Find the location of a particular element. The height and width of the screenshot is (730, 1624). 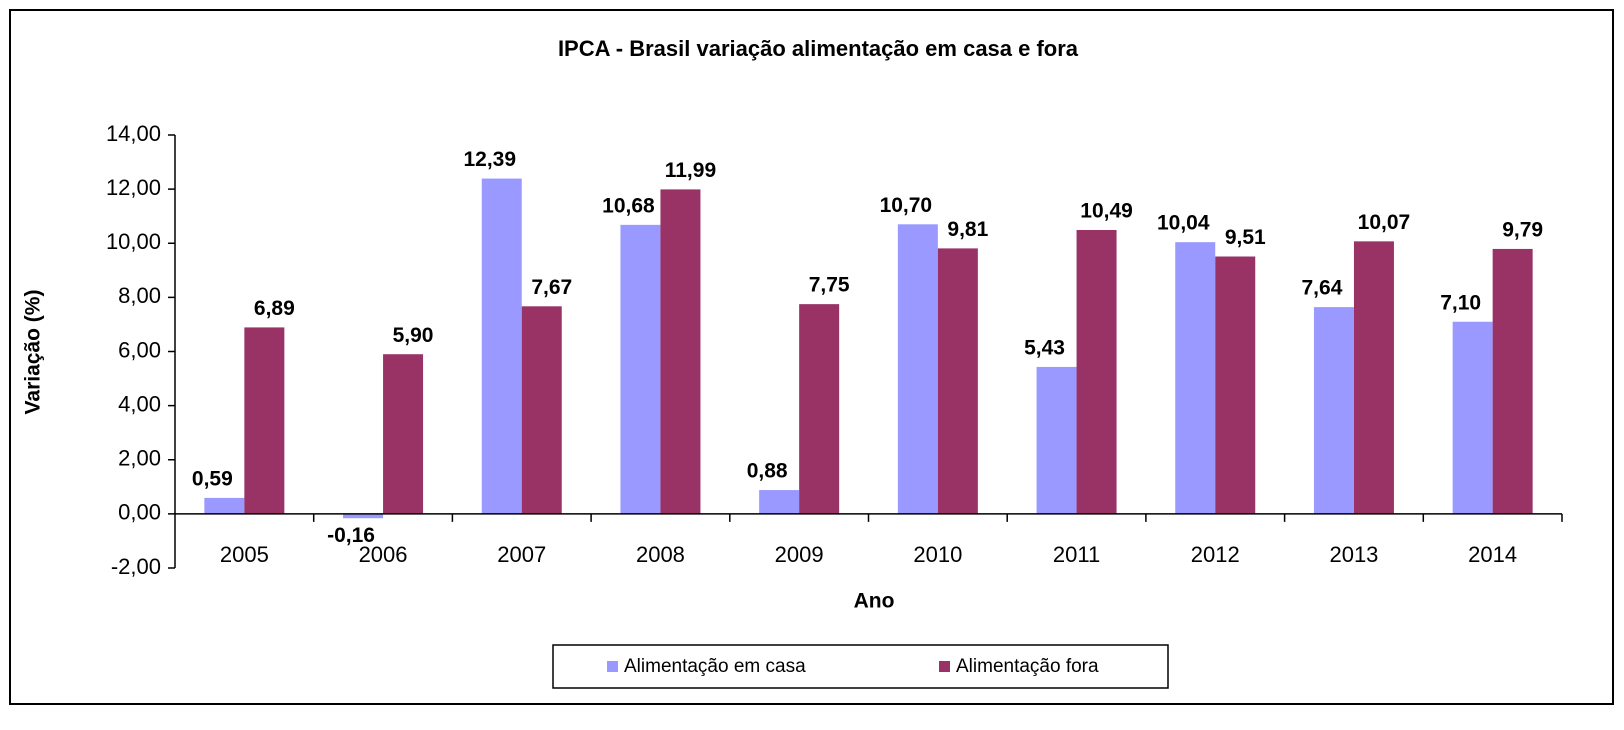

y-axis-title: Variação (%) is located at coordinates (33, 352).